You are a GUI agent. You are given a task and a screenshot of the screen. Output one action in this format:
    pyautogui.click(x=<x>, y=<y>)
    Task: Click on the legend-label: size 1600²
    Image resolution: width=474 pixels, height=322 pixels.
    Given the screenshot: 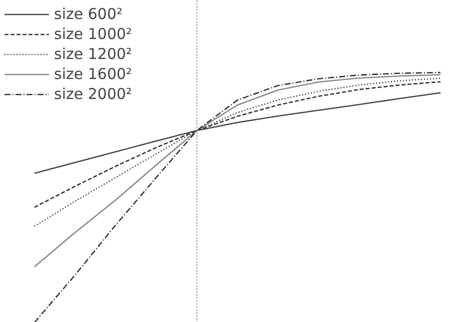 What is the action you would take?
    pyautogui.click(x=93, y=74)
    